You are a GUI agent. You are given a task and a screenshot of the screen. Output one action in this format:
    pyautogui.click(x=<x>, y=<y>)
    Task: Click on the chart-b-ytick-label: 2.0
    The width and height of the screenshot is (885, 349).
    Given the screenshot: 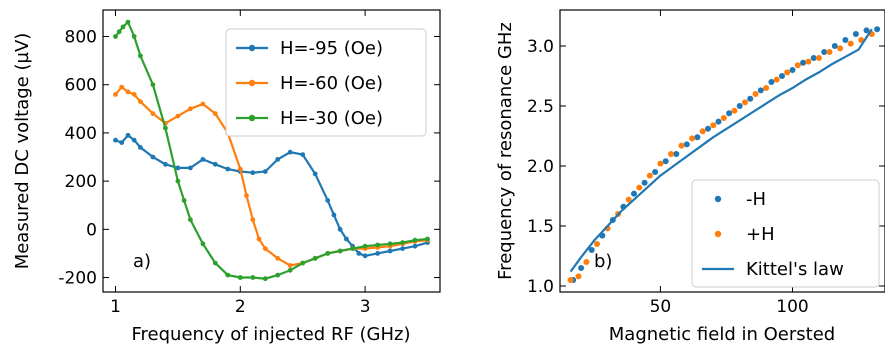 What is the action you would take?
    pyautogui.click(x=540, y=167)
    